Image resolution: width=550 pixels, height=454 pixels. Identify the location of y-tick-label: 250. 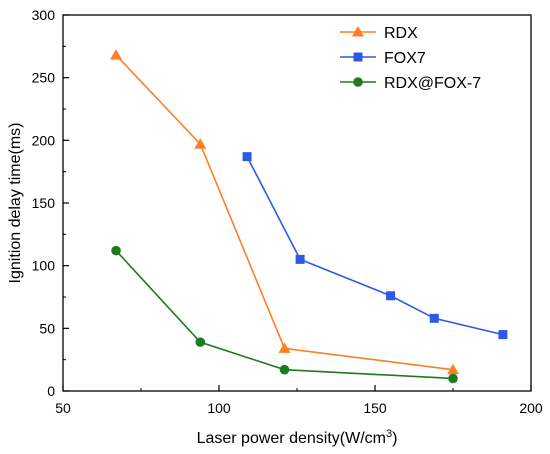
(44, 78).